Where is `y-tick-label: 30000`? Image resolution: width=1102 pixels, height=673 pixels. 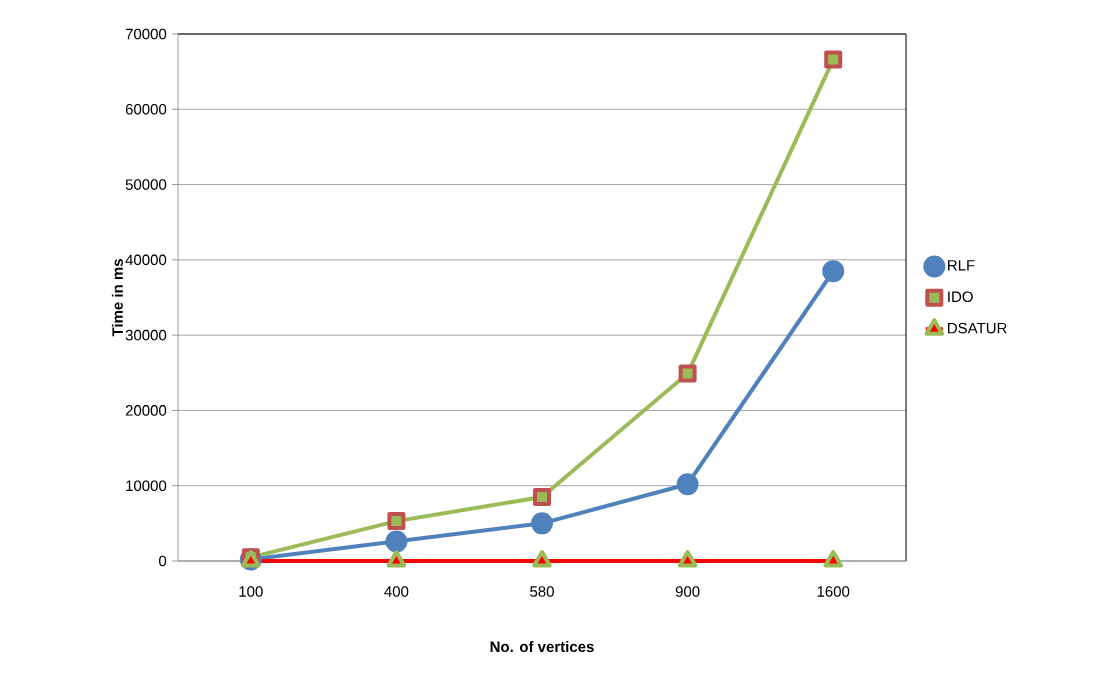 y-tick-label: 30000 is located at coordinates (146, 335).